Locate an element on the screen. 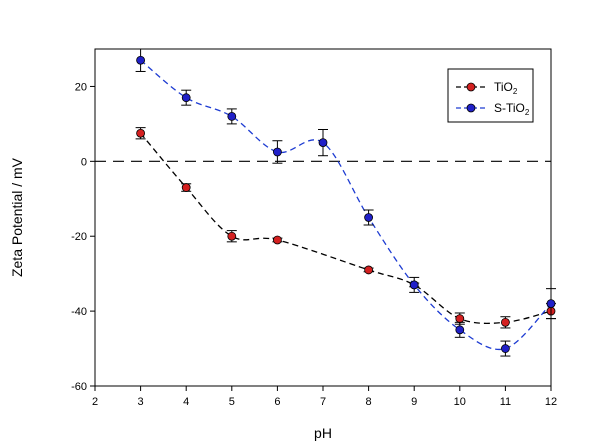 The image size is (589, 445). x-tick-label: 11 is located at coordinates (505, 402).